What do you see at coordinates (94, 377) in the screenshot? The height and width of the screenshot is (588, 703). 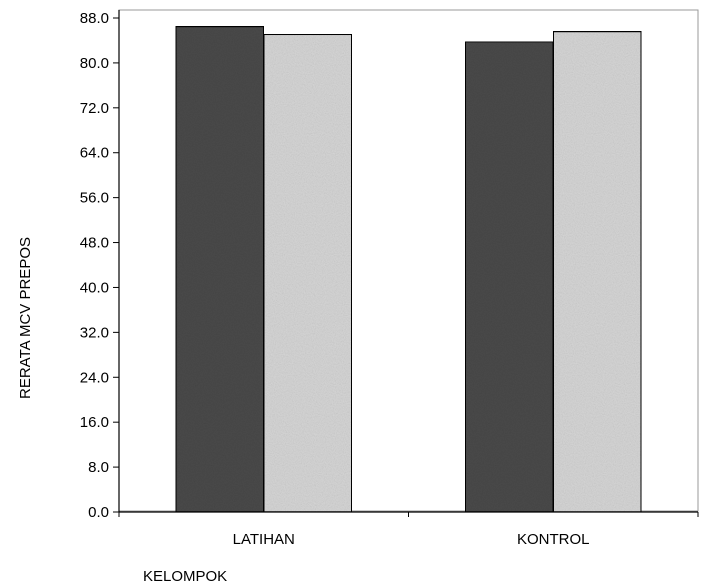 I see `y-tick-label: 24.0` at bounding box center [94, 377].